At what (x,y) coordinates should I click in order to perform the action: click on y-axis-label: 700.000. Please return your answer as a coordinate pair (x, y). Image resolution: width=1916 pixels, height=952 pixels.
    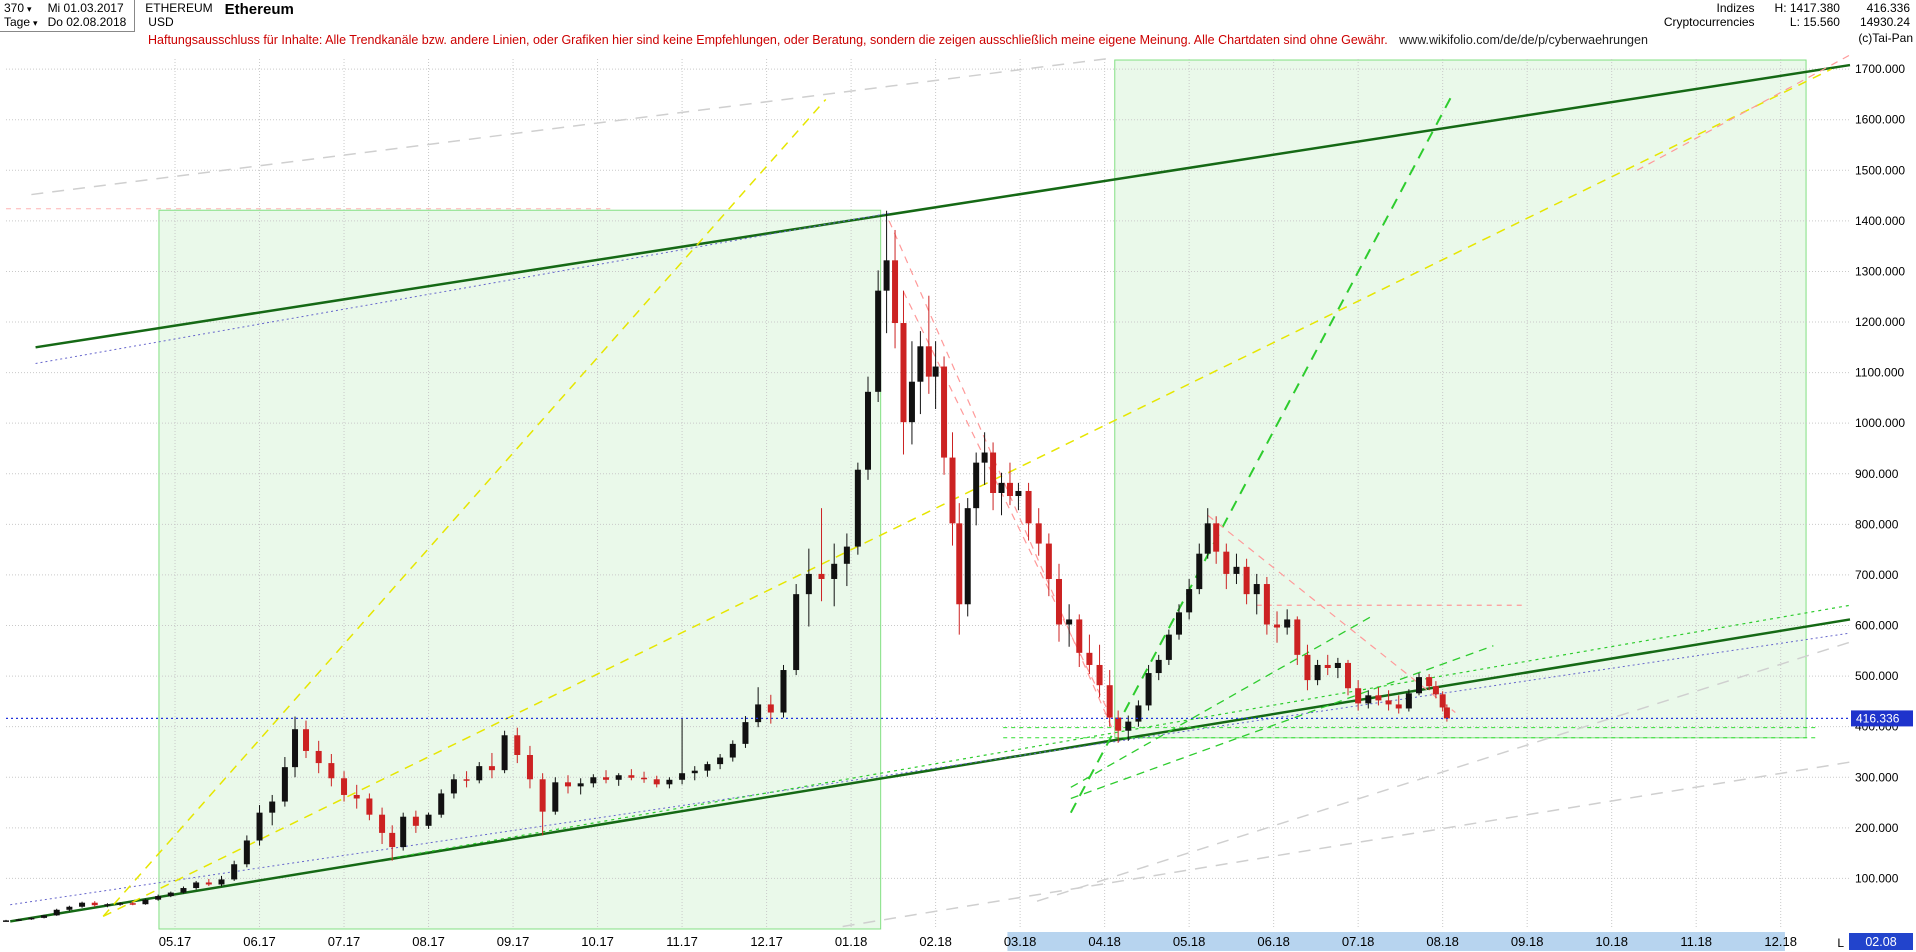
    Looking at the image, I should click on (1877, 575).